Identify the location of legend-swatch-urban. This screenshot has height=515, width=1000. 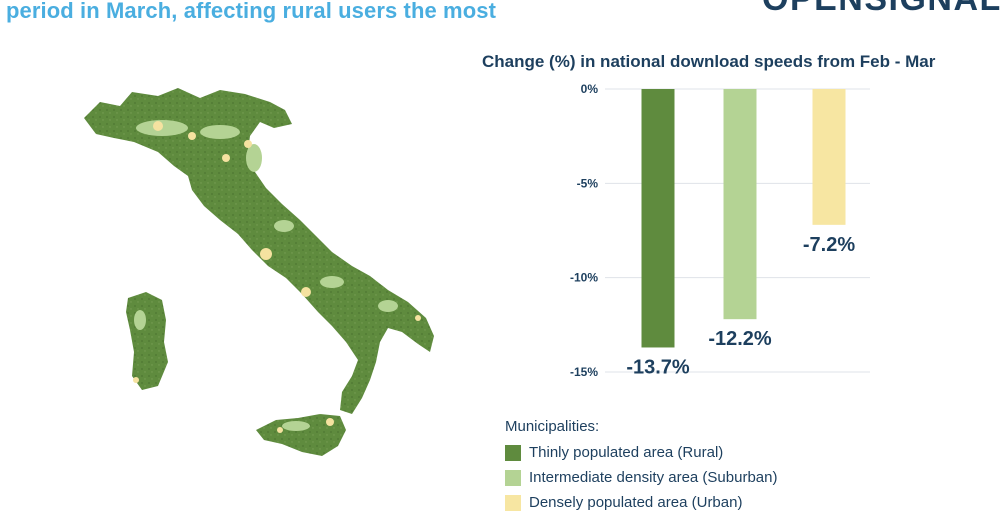
(513, 502).